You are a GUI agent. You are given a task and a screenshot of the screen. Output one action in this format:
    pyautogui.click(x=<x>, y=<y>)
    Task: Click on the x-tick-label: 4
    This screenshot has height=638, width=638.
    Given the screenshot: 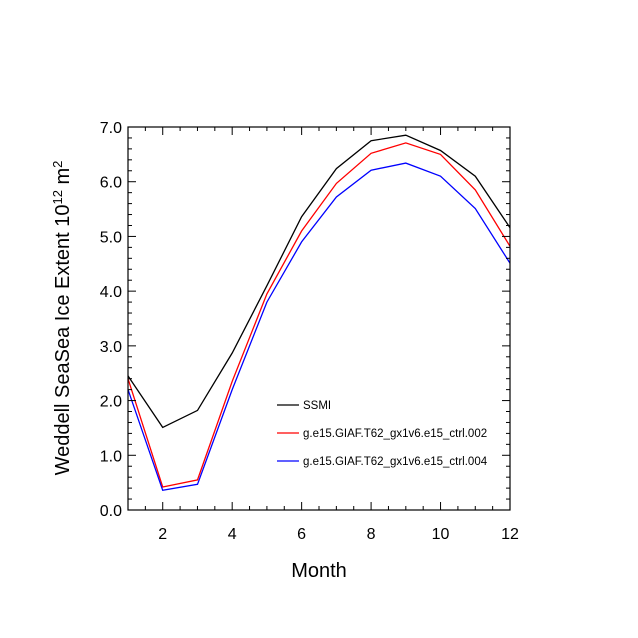 What is the action you would take?
    pyautogui.click(x=232, y=534)
    